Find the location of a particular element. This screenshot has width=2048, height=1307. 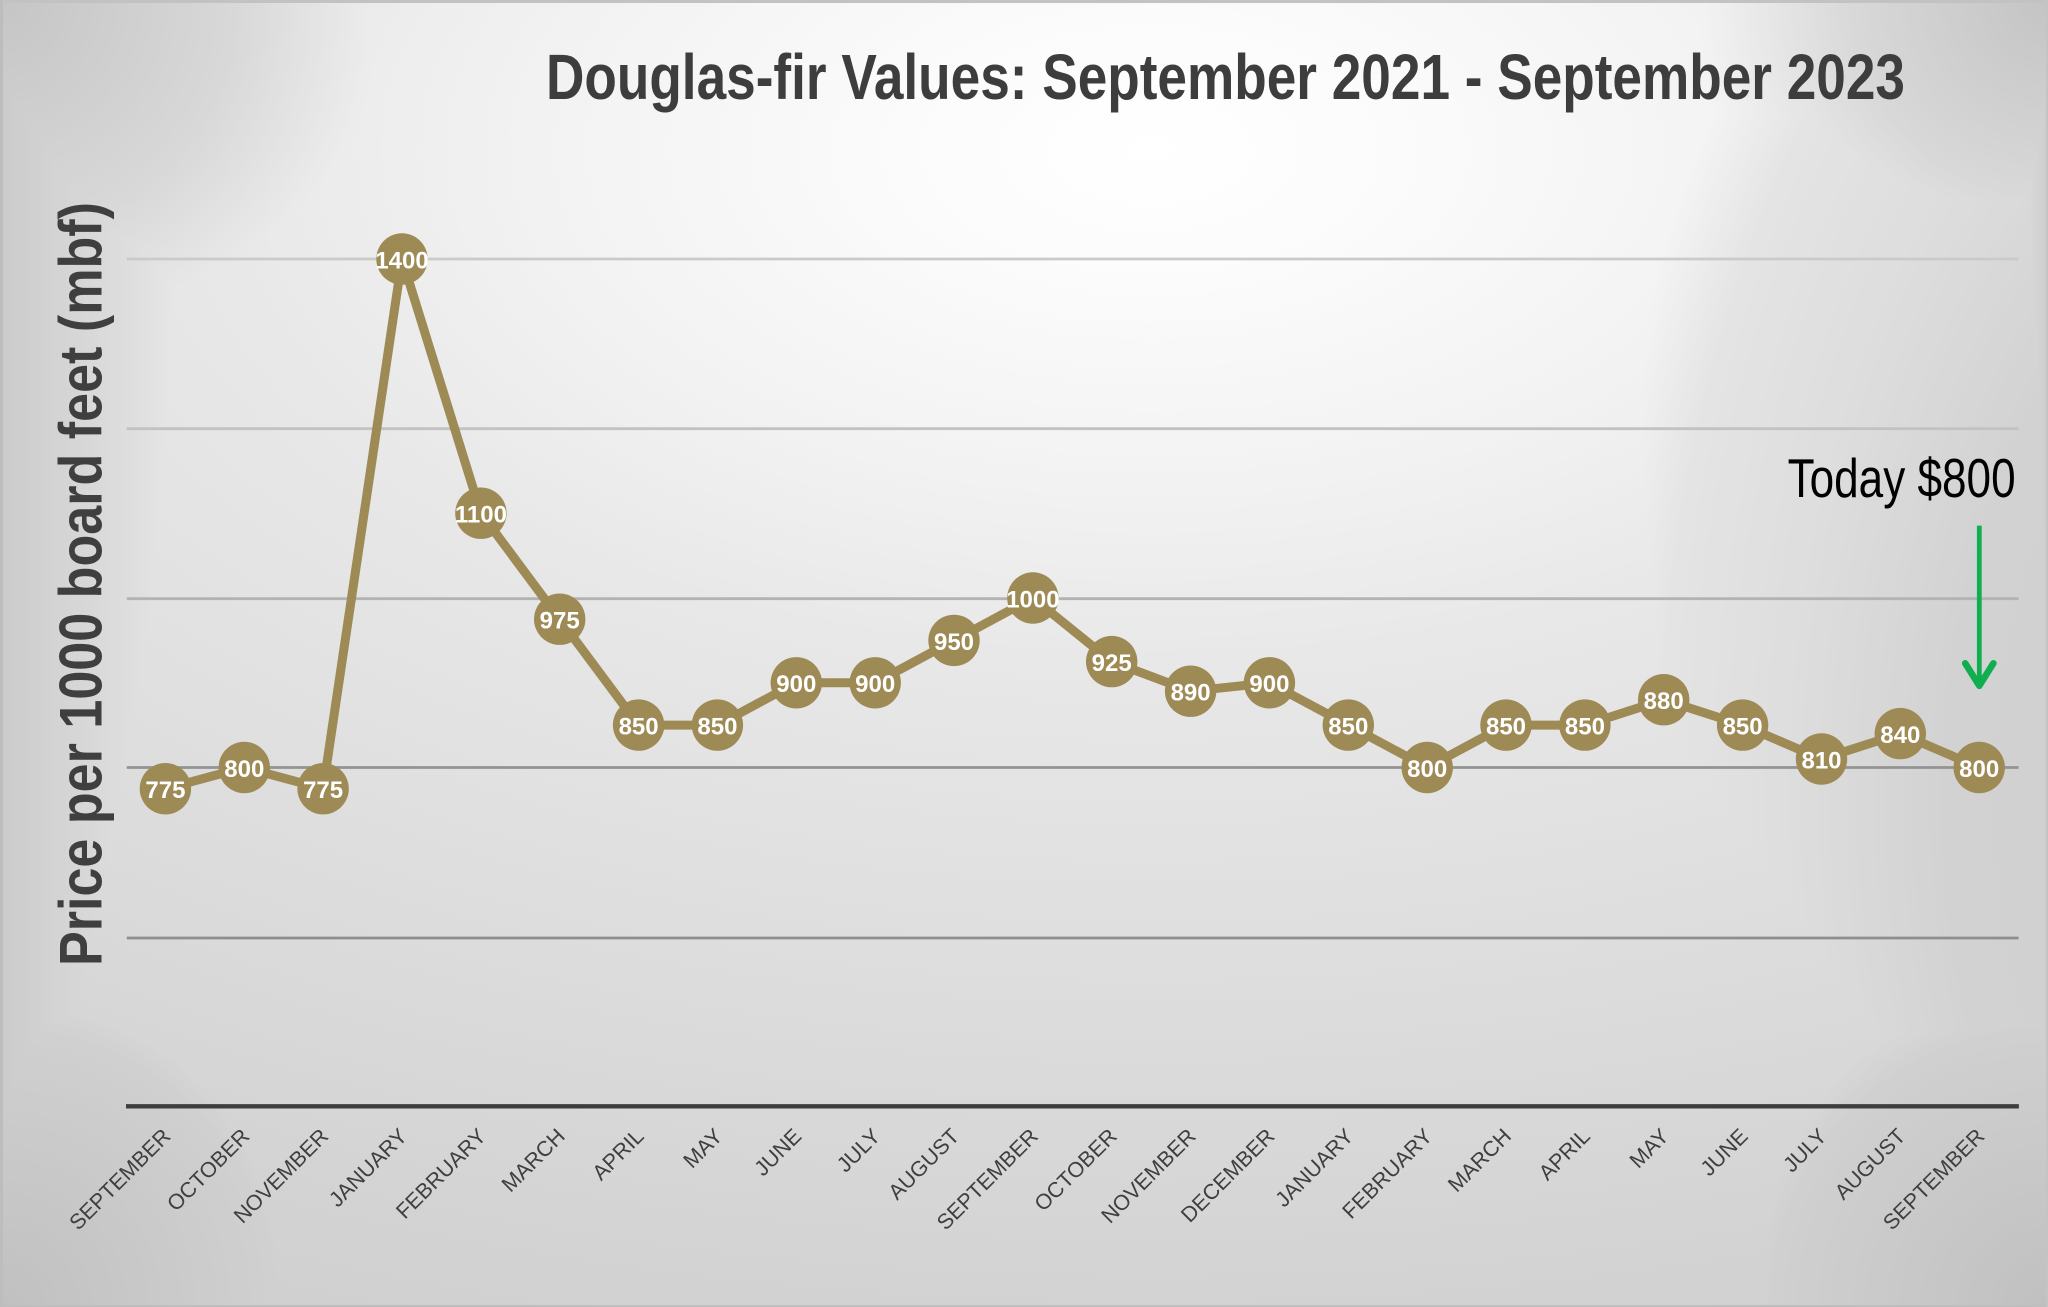

svg-text: SEPTEMBER is located at coordinates (120, 1179).